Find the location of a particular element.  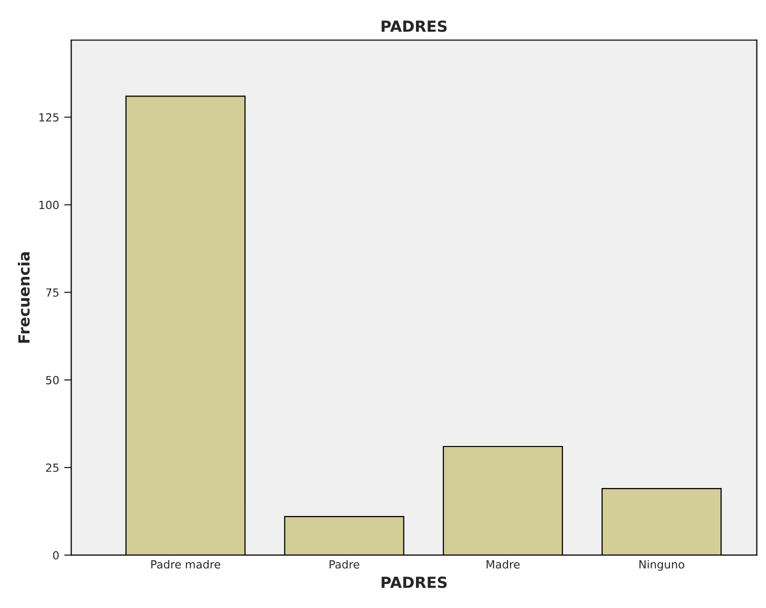

x-tick-label: Ninguno is located at coordinates (661, 565).